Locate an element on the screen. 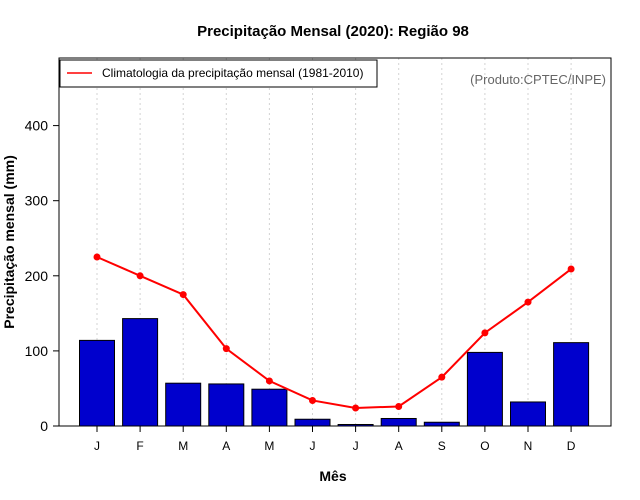 This screenshot has height=500, width=640. x-tick-label: O is located at coordinates (484, 446).